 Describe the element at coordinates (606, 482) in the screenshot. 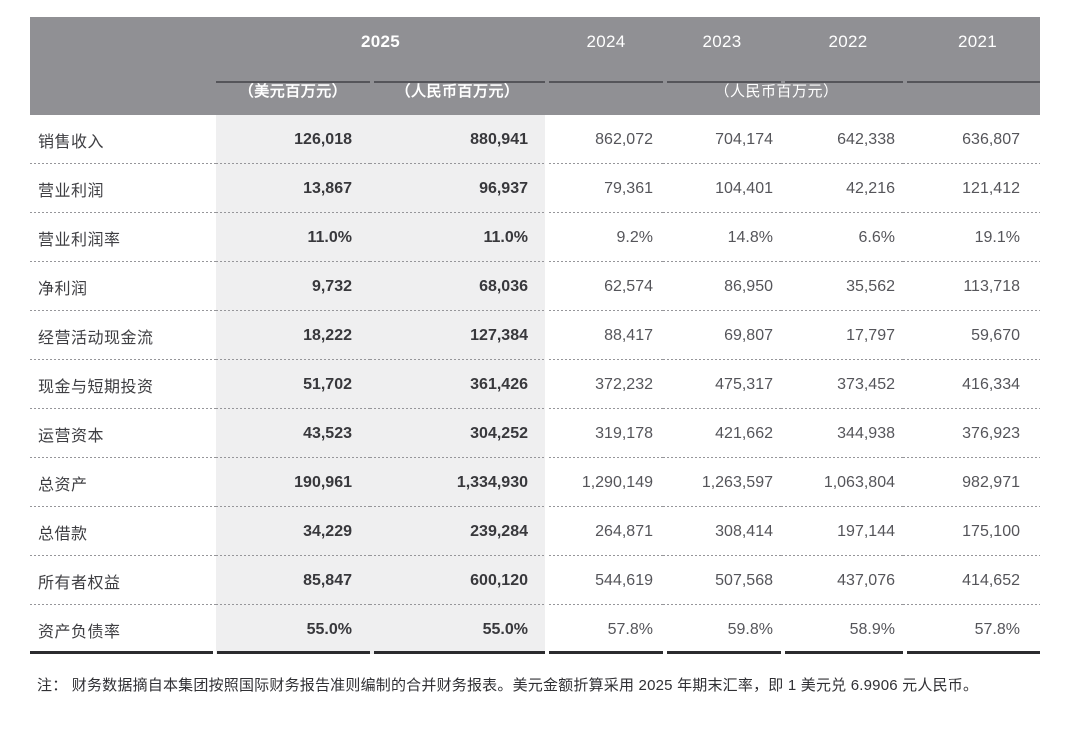

I see `cell-2024: 1,290,149` at that location.